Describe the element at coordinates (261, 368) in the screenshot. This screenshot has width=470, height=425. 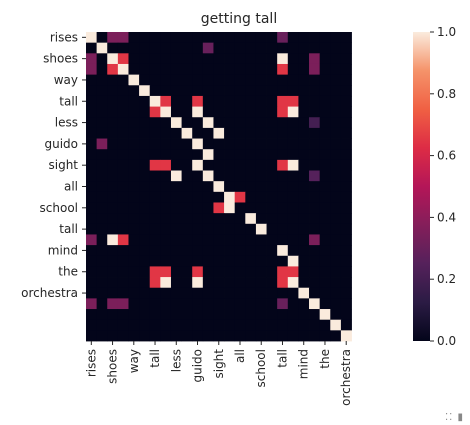
I see `x-tick-label: school` at that location.